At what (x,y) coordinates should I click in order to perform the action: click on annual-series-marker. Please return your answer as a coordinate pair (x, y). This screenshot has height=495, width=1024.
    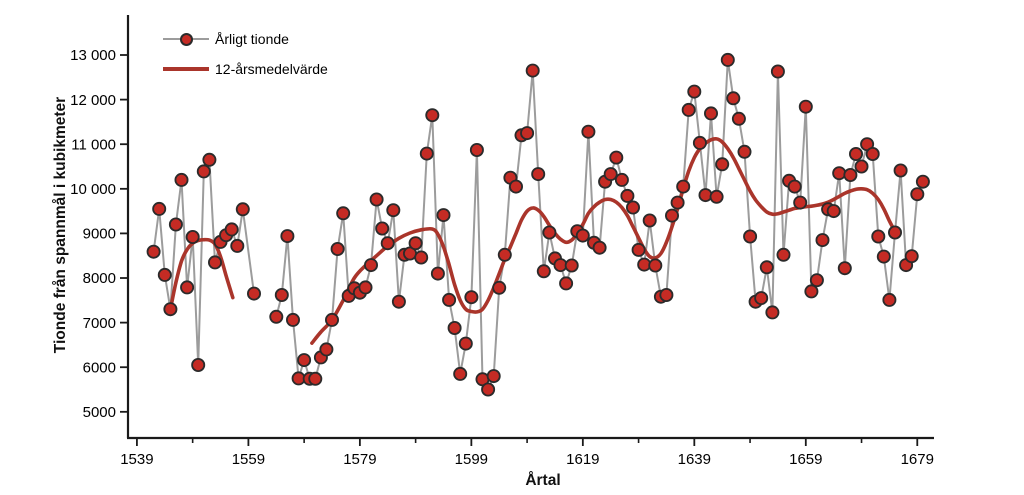
    Looking at the image, I should click on (186, 39).